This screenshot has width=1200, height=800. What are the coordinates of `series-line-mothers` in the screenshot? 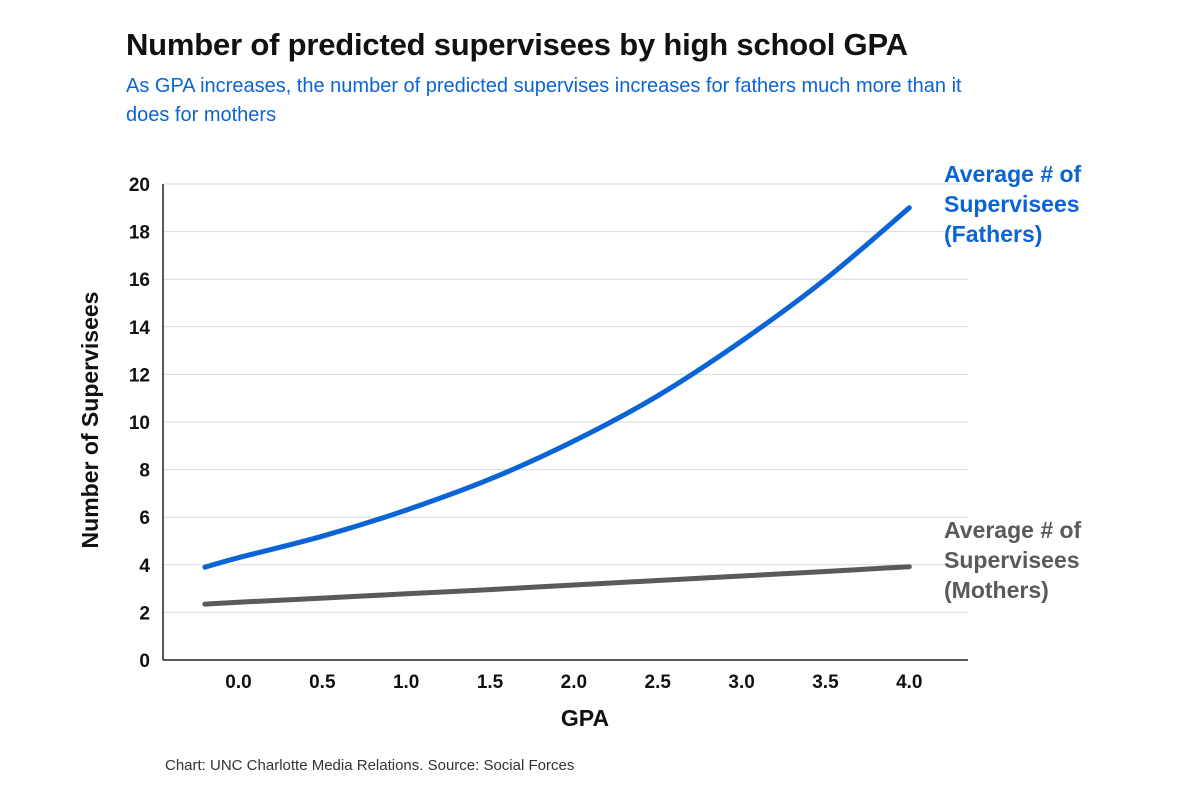 It's located at (557, 585).